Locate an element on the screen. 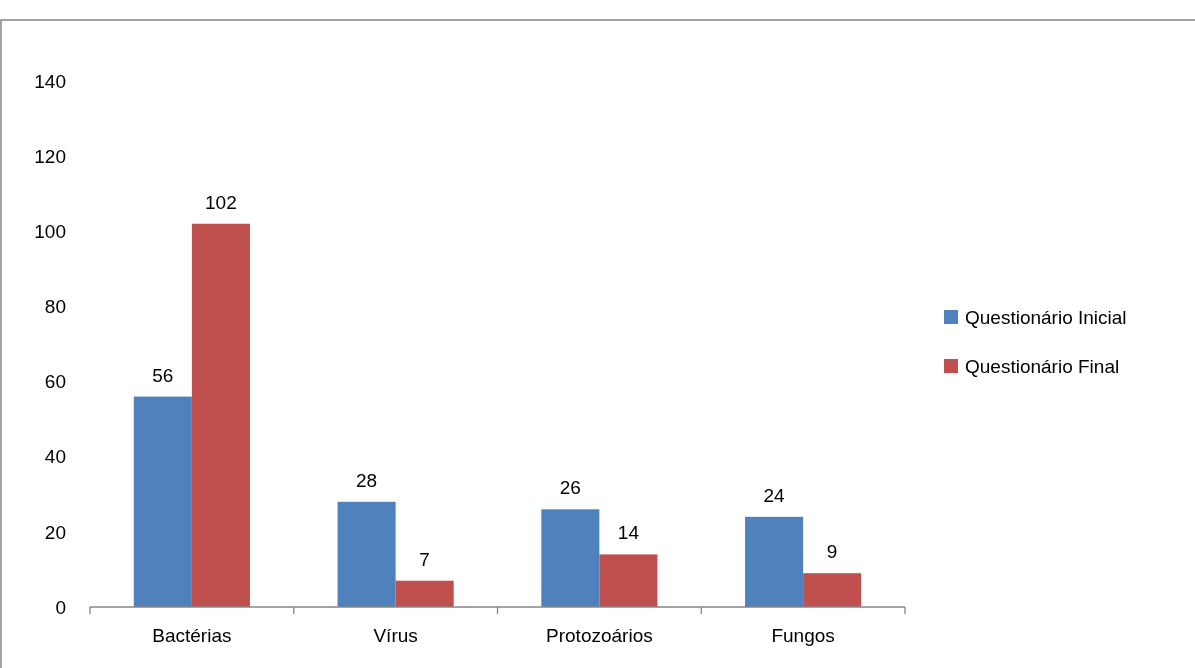  legend-label: Questionário Final is located at coordinates (1042, 366).